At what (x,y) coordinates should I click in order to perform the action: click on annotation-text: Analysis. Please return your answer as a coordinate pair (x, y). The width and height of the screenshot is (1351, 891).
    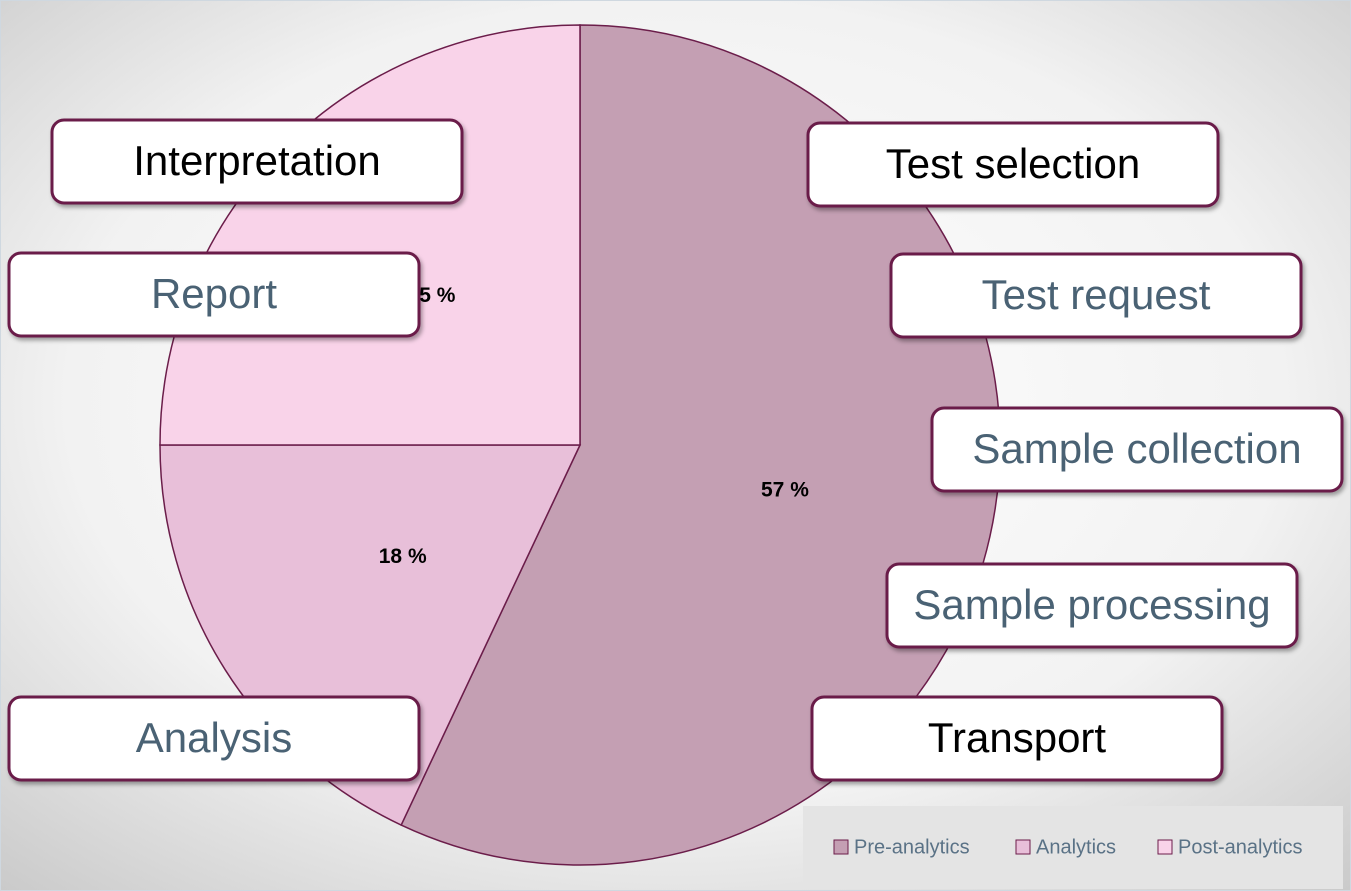
    Looking at the image, I should click on (214, 737).